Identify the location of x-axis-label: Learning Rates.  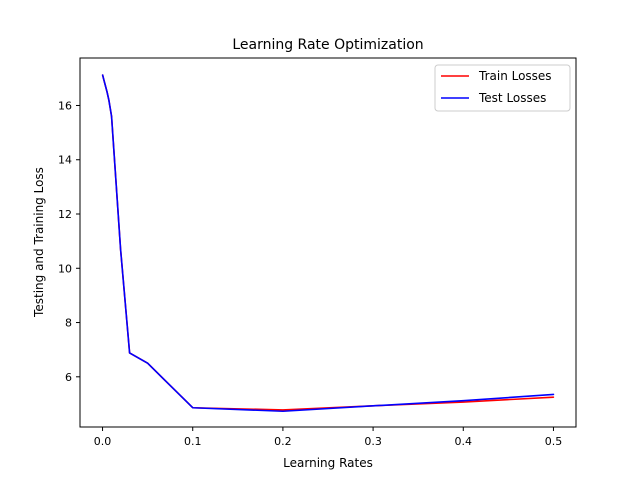
(328, 463).